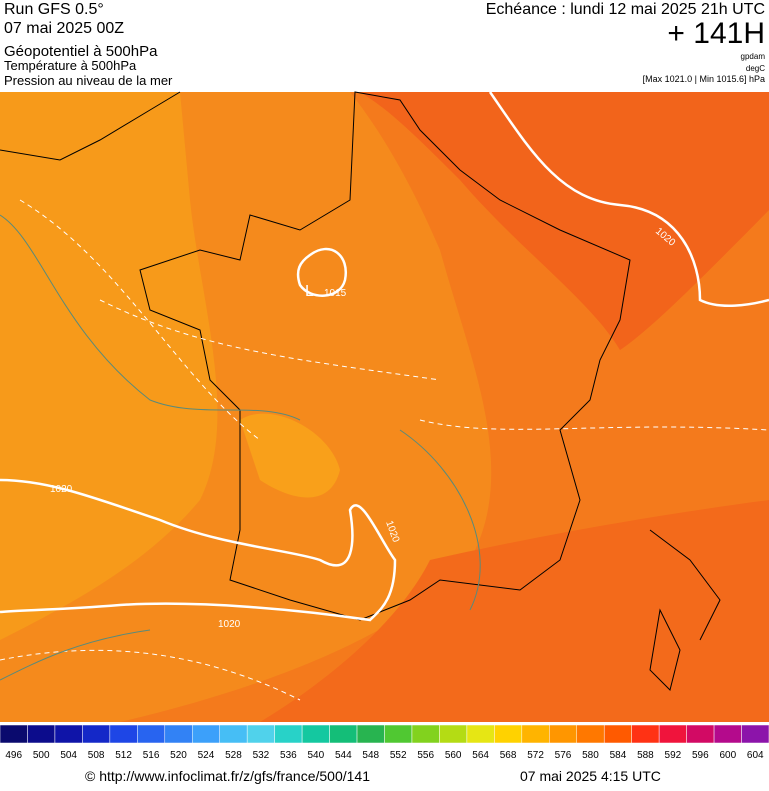 This screenshot has width=769, height=791. Describe the element at coordinates (41, 755) in the screenshot. I see `scale-label: 500` at that location.